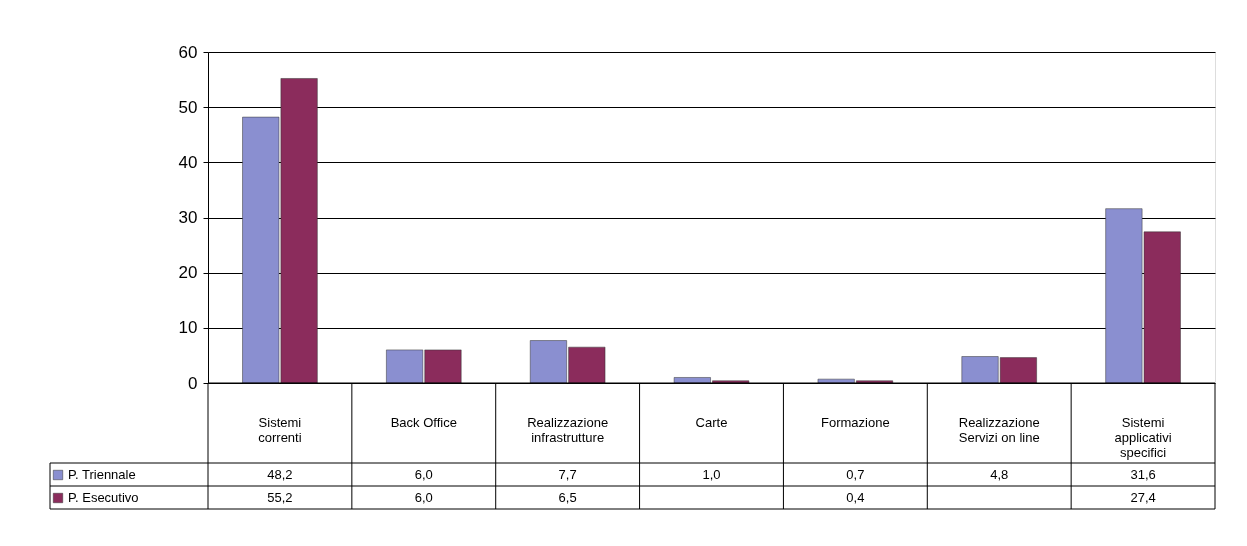  I want to click on y-tick-label: 50, so click(188, 107).